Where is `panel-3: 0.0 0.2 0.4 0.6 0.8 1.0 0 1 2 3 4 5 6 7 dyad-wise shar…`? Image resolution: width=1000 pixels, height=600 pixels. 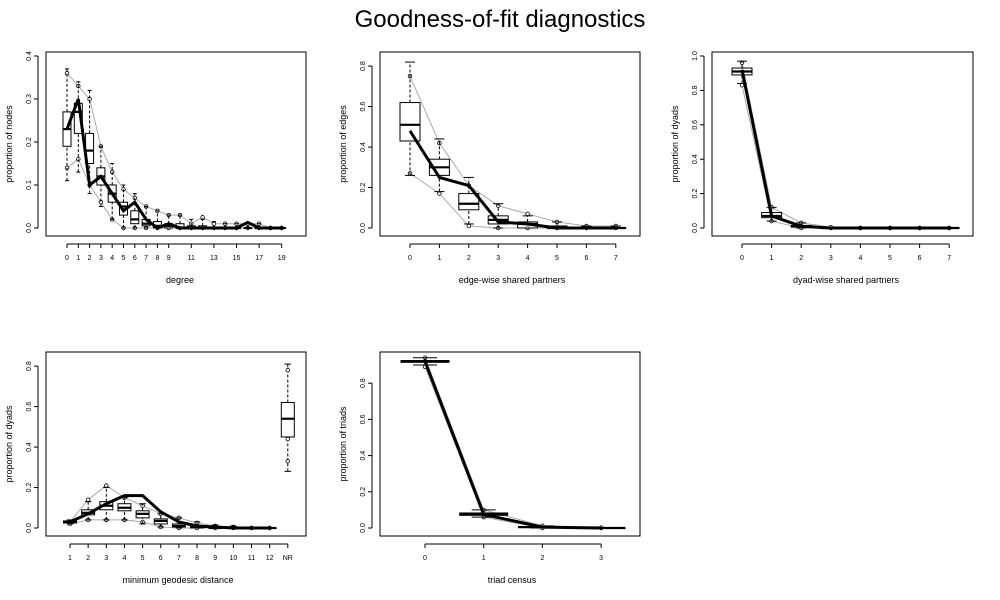 panel-3: 0.0 0.2 0.4 0.6 0.8 1.0 0 1 2 3 4 5 6 7 dyad-wise shar… is located at coordinates (822, 168).